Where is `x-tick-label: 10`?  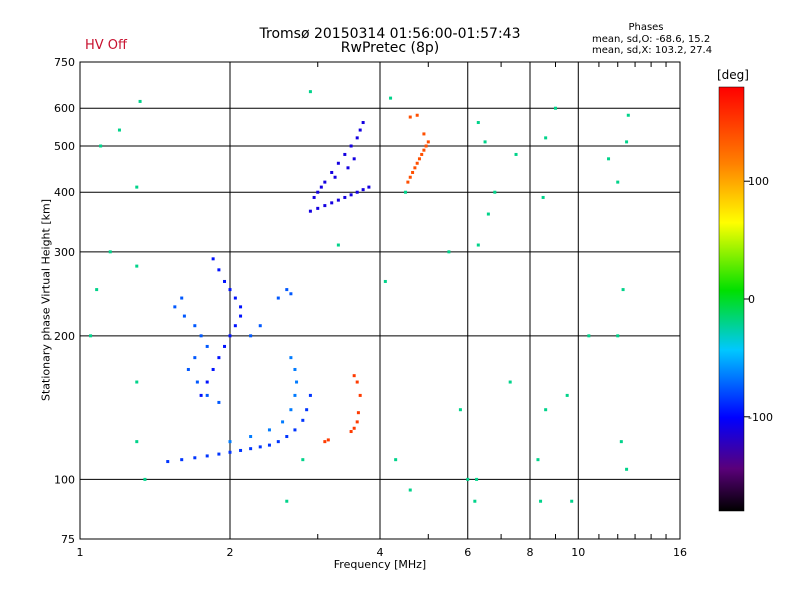
x-tick-label: 10 is located at coordinates (578, 552).